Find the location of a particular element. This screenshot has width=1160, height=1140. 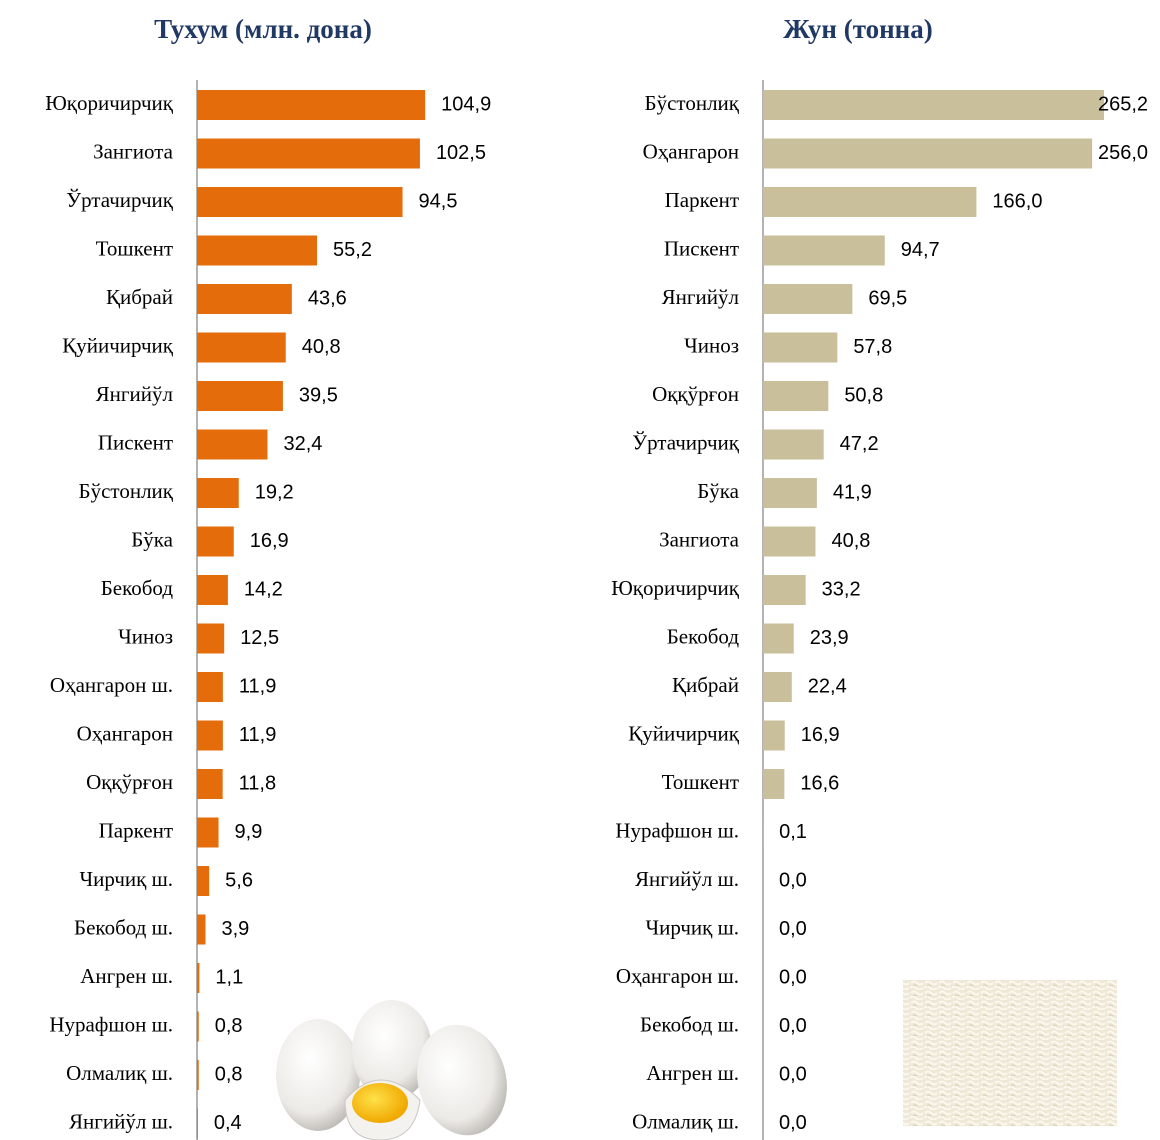

value-label: 33,2 is located at coordinates (841, 589).